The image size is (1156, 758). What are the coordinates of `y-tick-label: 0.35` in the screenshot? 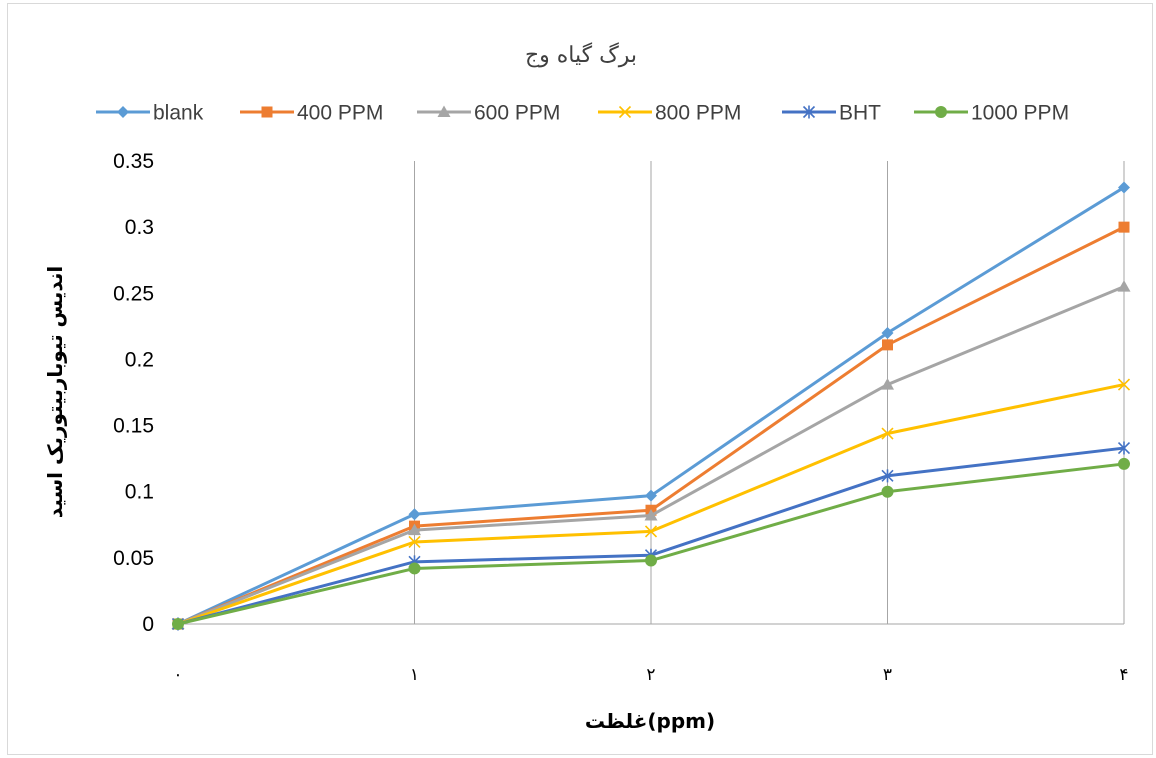 It's located at (133, 161).